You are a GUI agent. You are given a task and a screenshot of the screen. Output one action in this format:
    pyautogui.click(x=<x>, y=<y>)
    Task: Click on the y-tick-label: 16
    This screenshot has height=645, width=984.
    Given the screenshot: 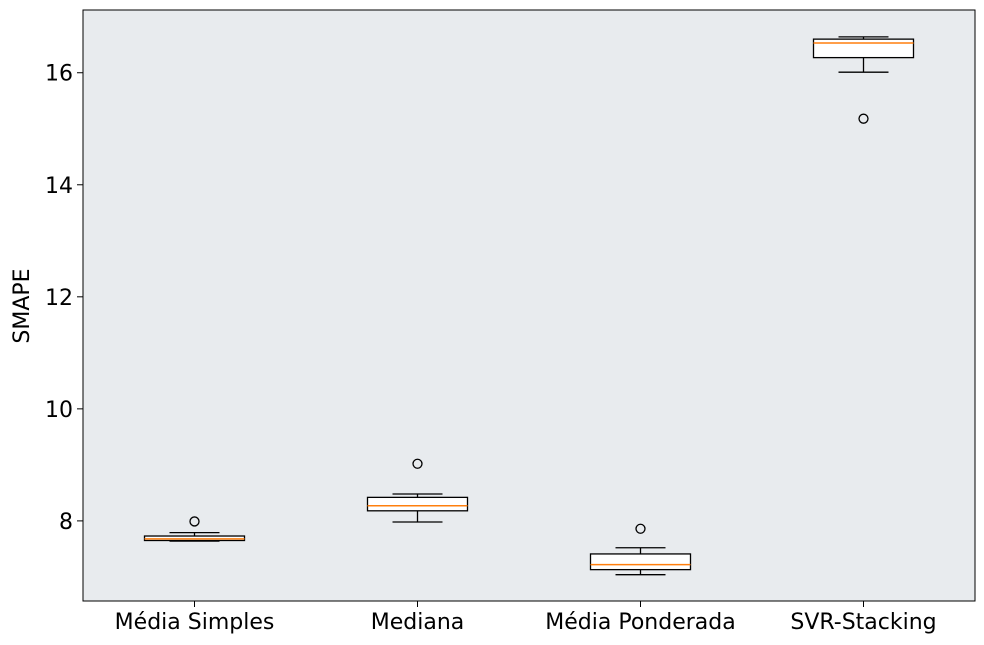 What is the action you would take?
    pyautogui.click(x=59, y=74)
    